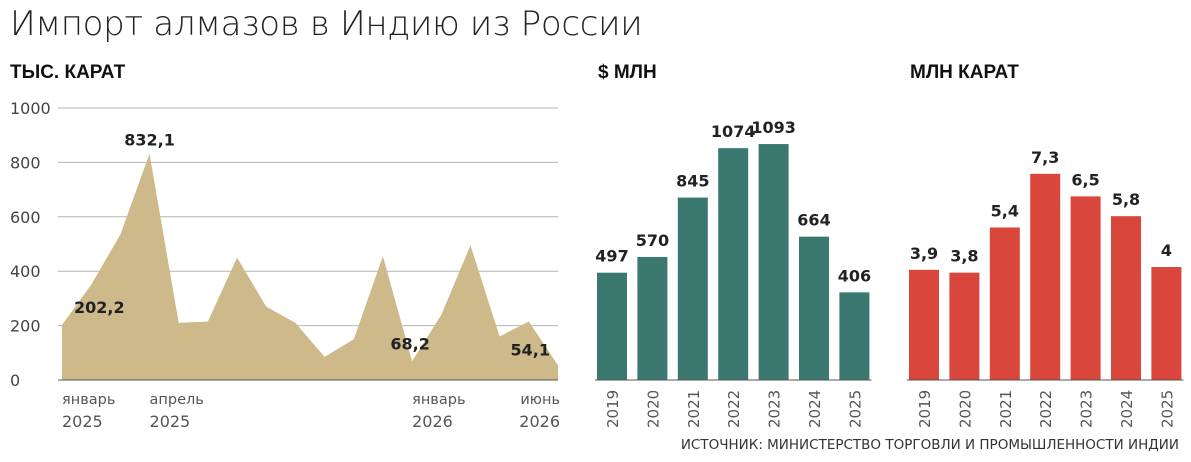 The width and height of the screenshot is (1191, 462). What do you see at coordinates (326, 24) in the screenshot?
I see `page-title: Импорт алмазов в Индию из России` at bounding box center [326, 24].